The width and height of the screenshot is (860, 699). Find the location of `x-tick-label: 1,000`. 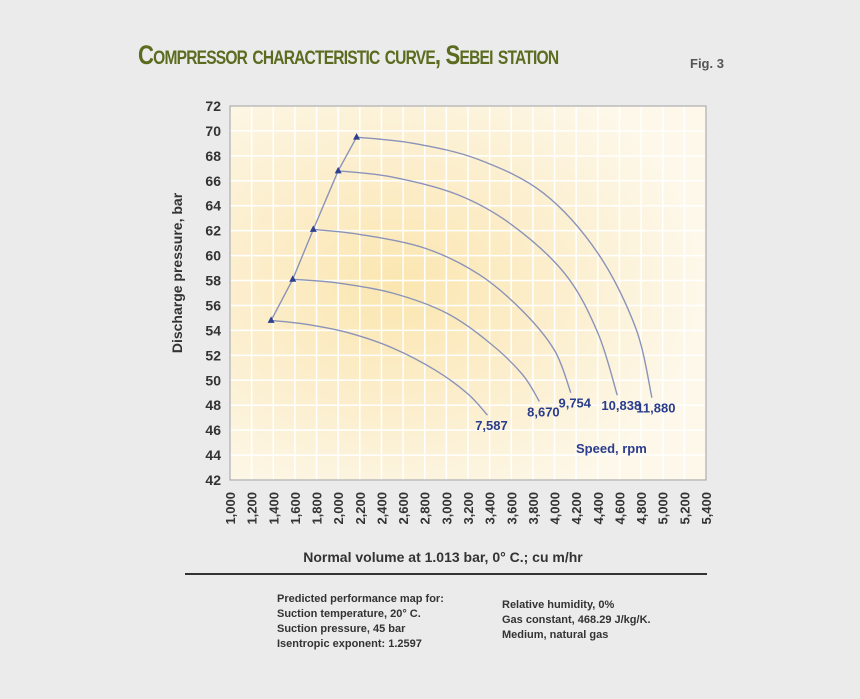

x-tick-label: 1,000 is located at coordinates (230, 508).